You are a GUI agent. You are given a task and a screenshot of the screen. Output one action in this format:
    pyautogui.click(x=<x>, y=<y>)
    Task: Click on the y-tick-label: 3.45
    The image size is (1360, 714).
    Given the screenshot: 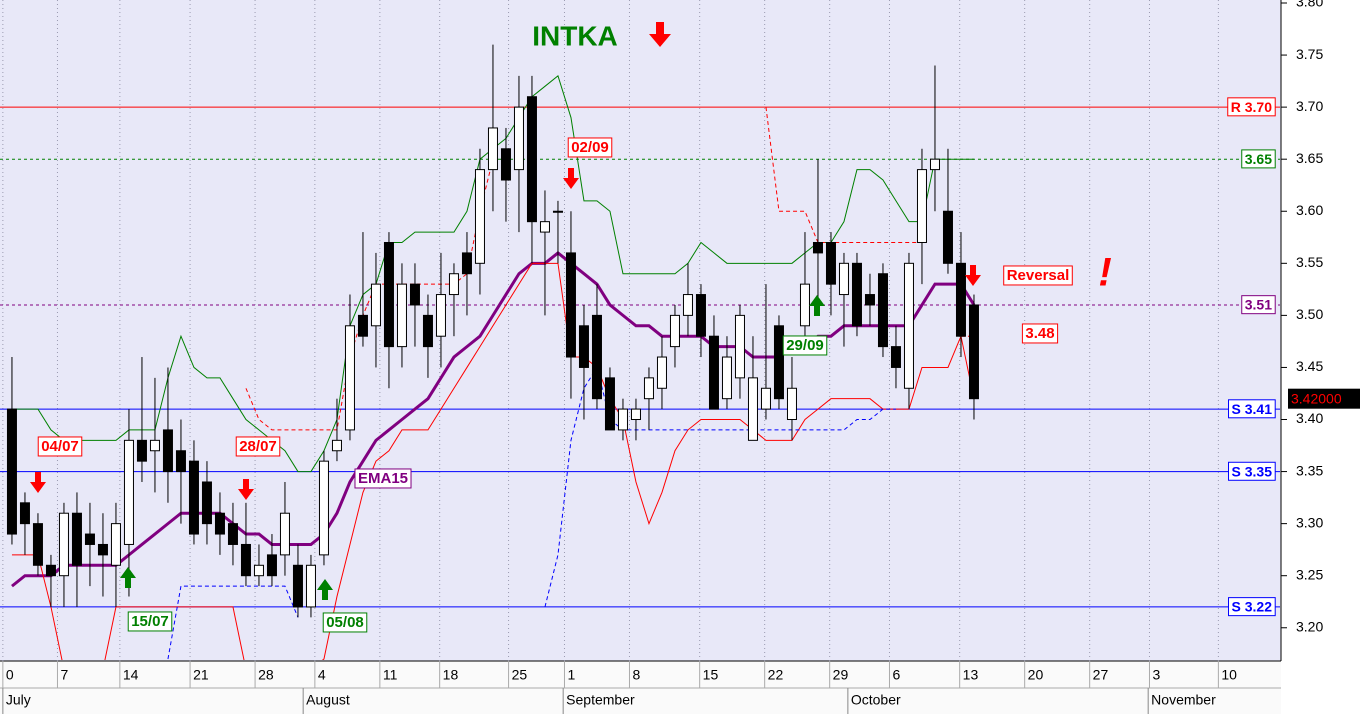 What is the action you would take?
    pyautogui.click(x=1309, y=366)
    